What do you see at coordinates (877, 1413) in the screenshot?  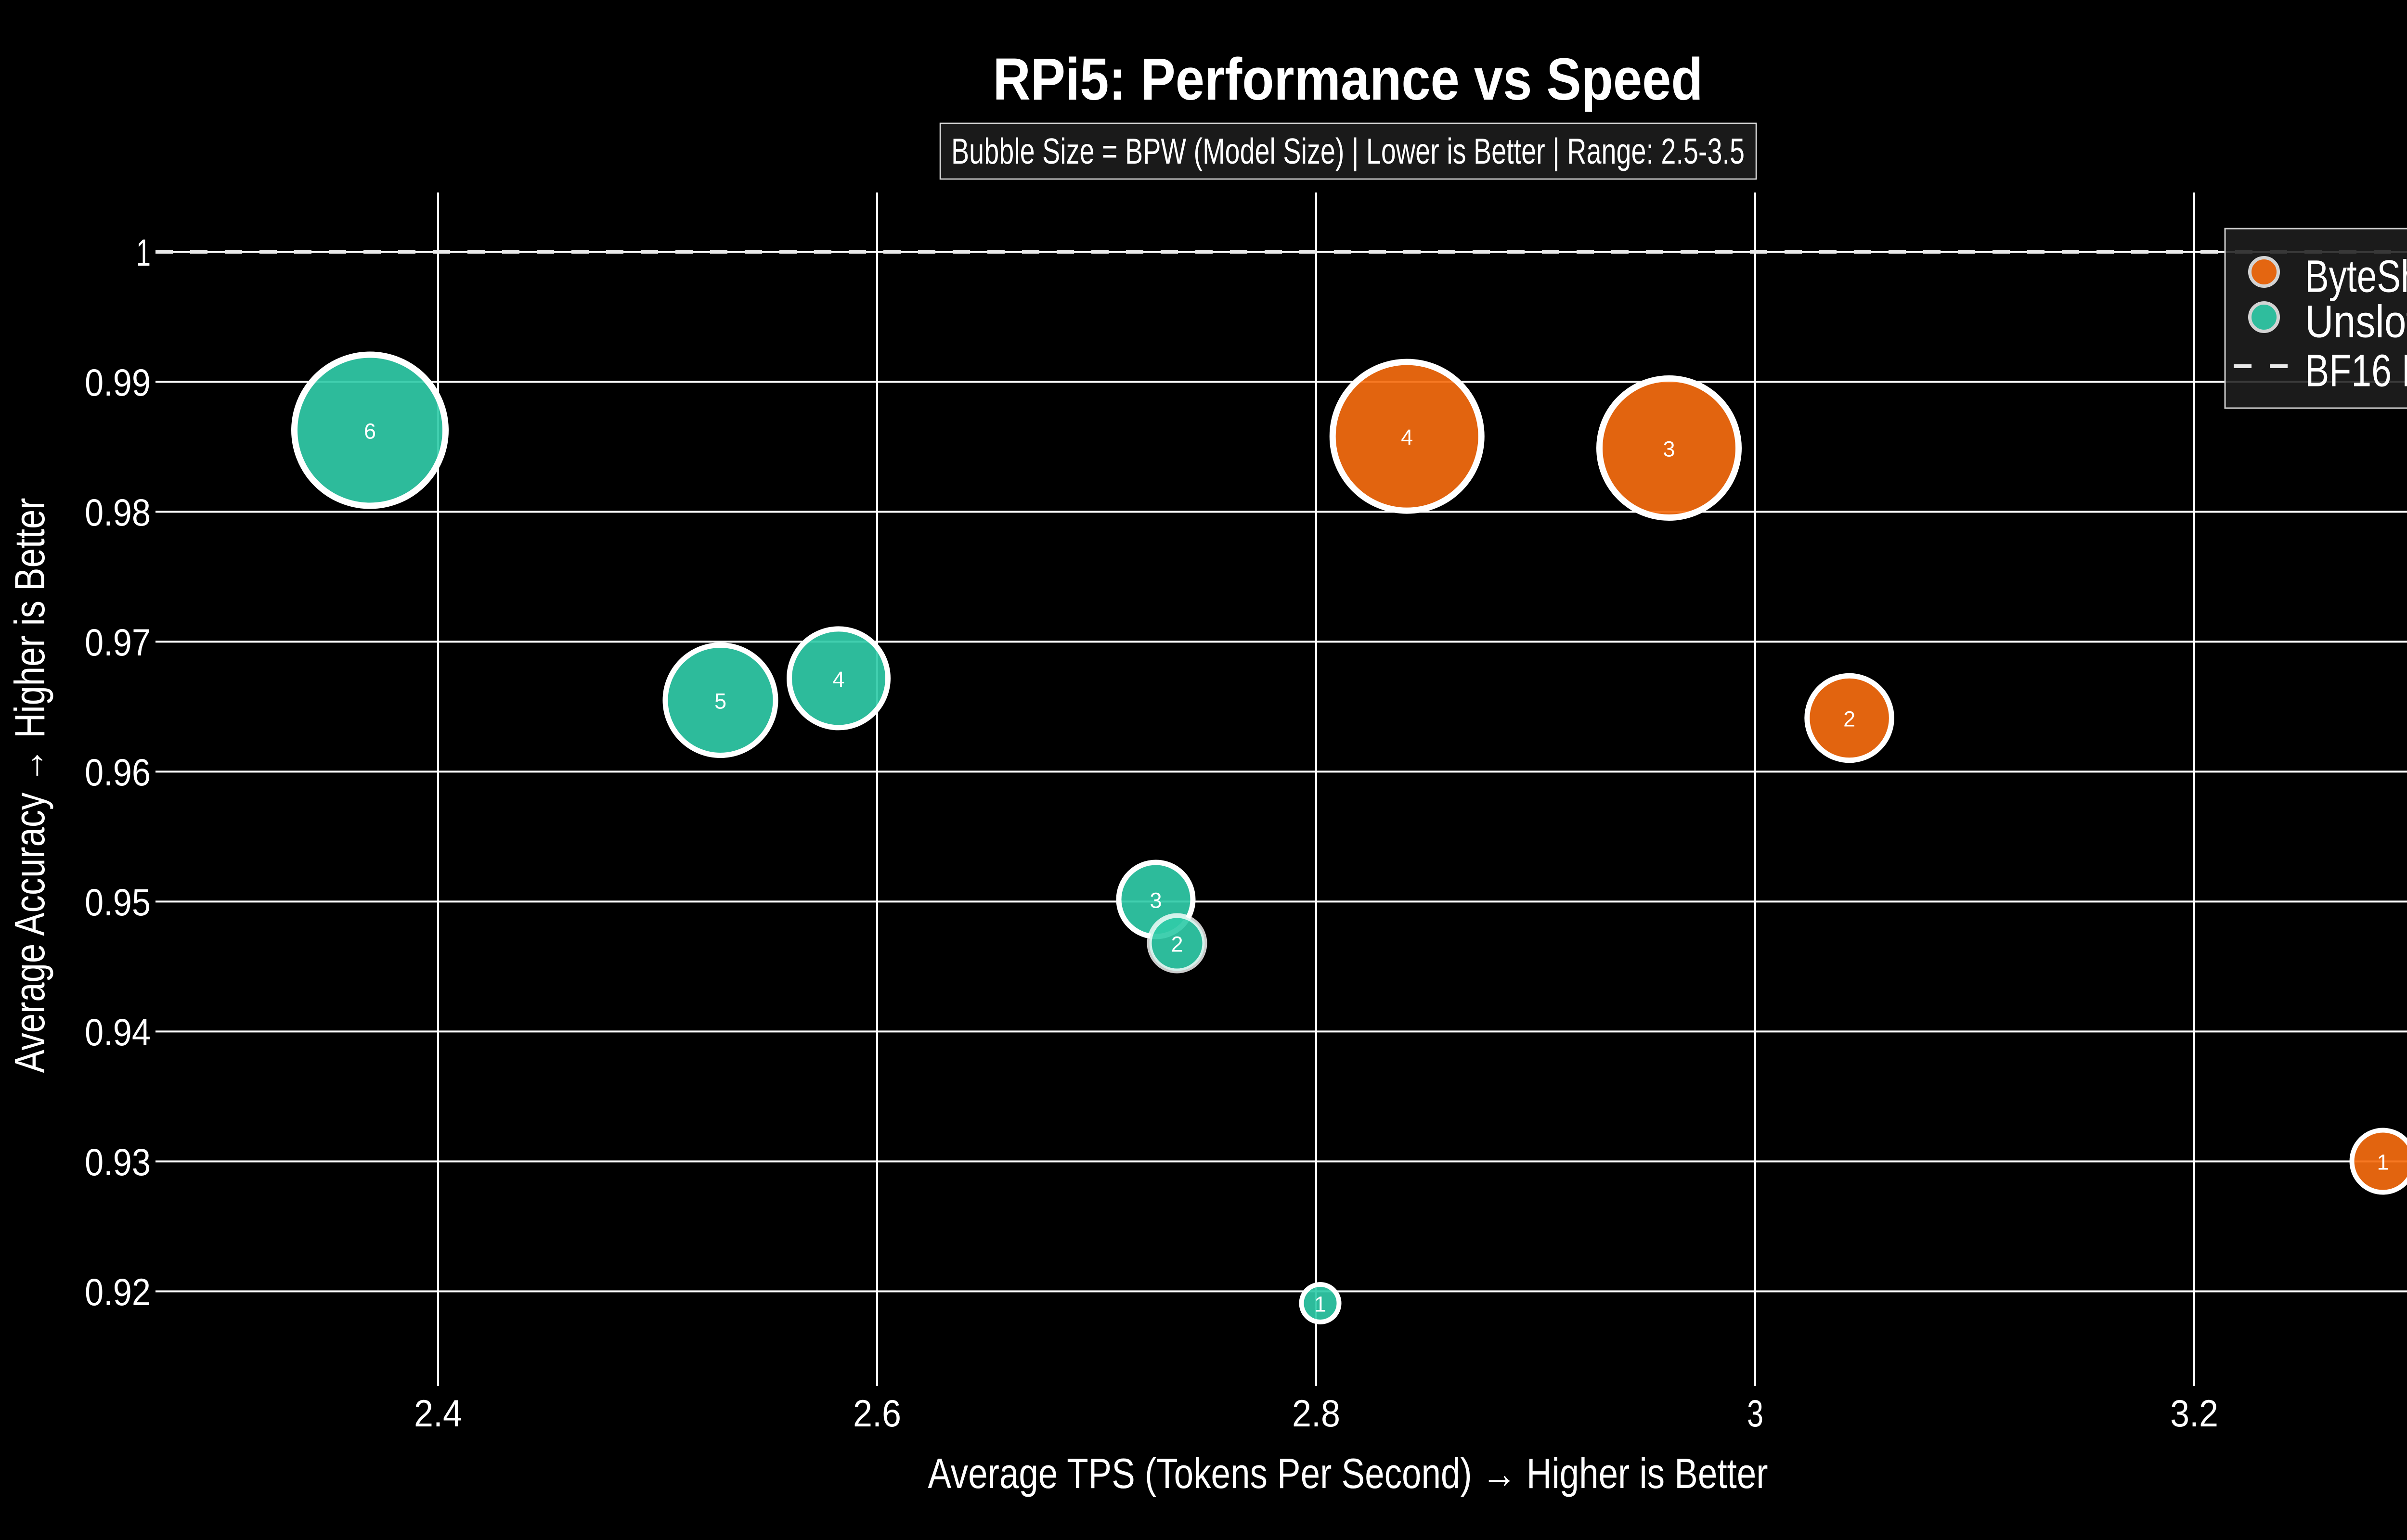 I see `svg-text: 2.6` at bounding box center [877, 1413].